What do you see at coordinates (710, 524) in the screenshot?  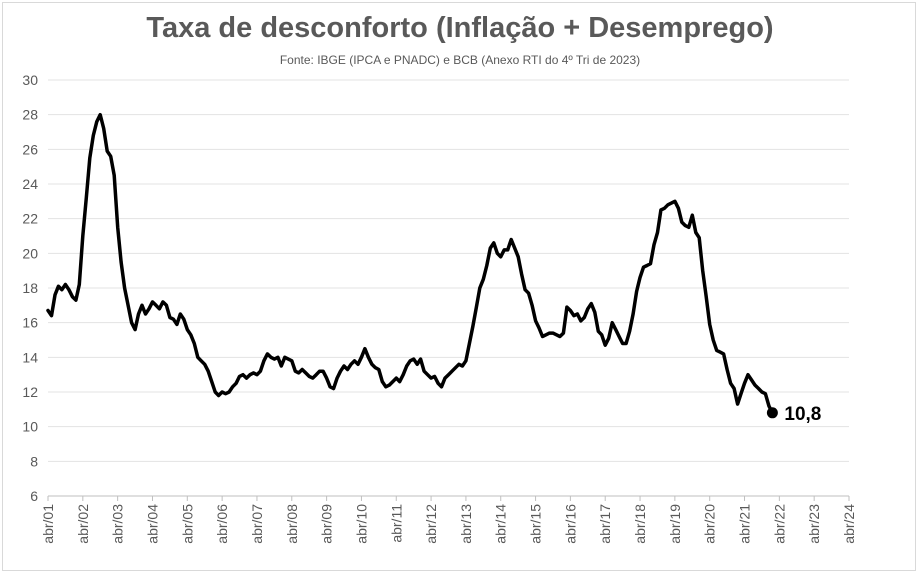 I see `x-tick-label: abr/20` at bounding box center [710, 524].